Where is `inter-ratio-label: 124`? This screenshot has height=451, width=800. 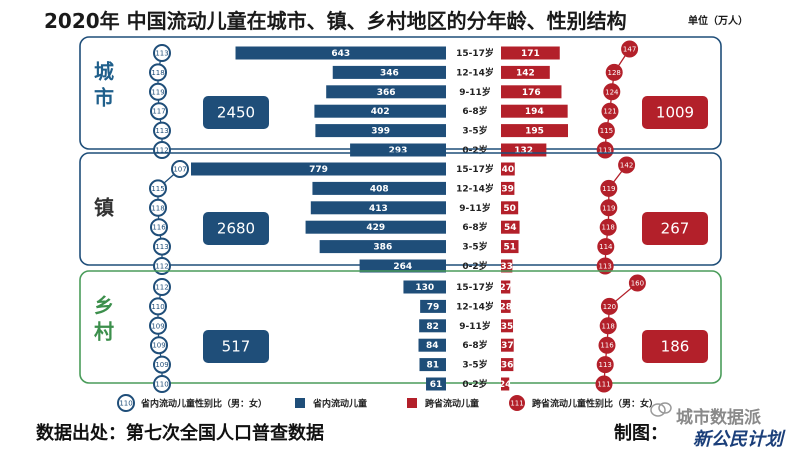 inter-ratio-label: 124 is located at coordinates (612, 92).